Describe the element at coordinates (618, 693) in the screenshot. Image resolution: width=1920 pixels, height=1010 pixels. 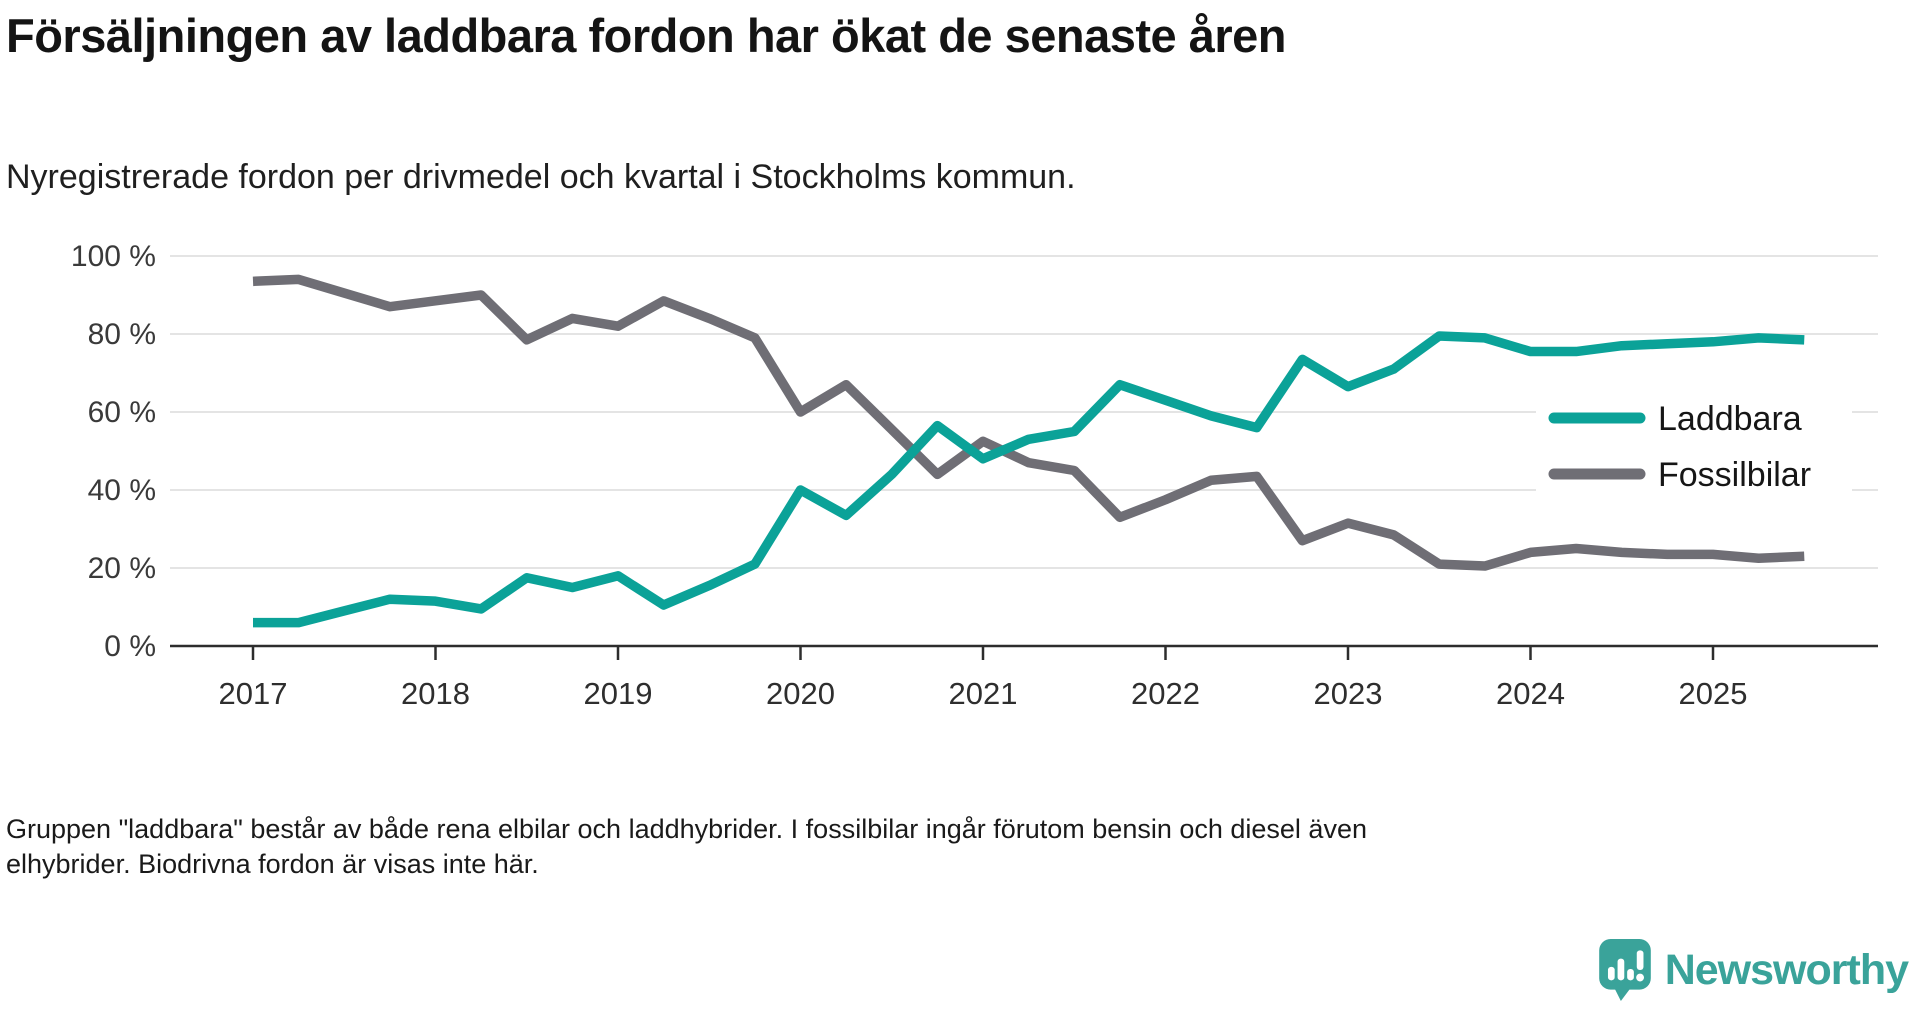
I see `x-axis-label: 2019` at that location.